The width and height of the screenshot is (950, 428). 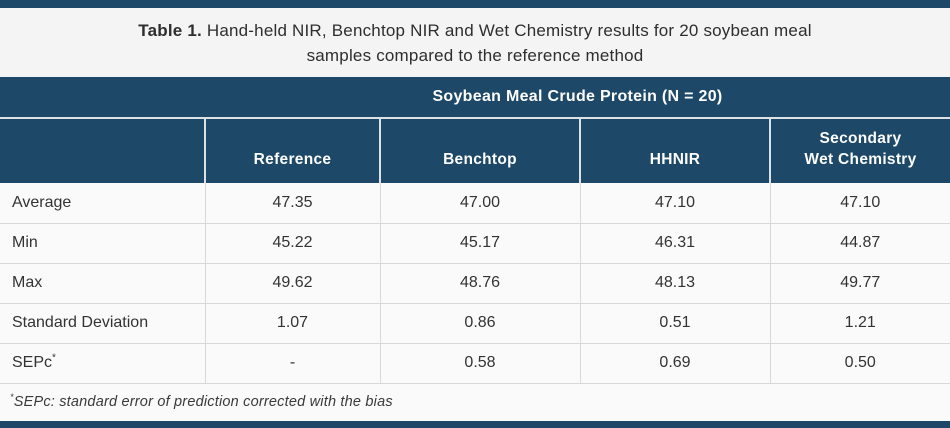 What do you see at coordinates (292, 243) in the screenshot?
I see `cell-value: 45.22` at bounding box center [292, 243].